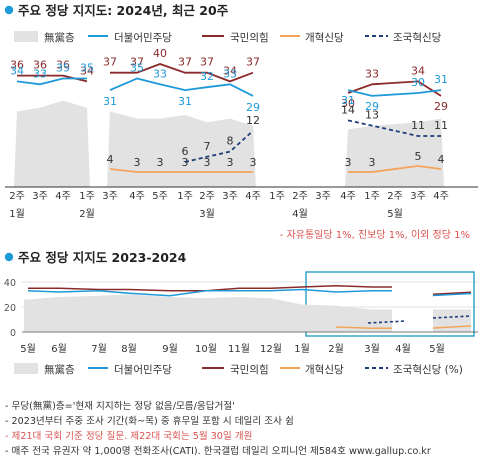 The image size is (482, 466). What do you see at coordinates (428, 370) in the screenshot?
I see `legend2-label-rebuild: 조국혁신당 (%)` at bounding box center [428, 370].